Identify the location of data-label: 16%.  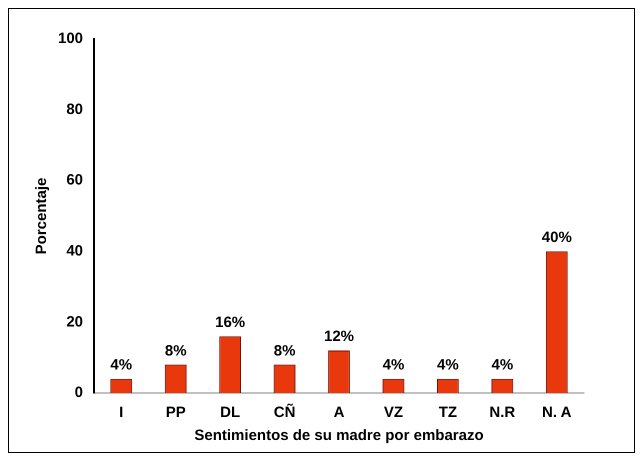
(230, 322).